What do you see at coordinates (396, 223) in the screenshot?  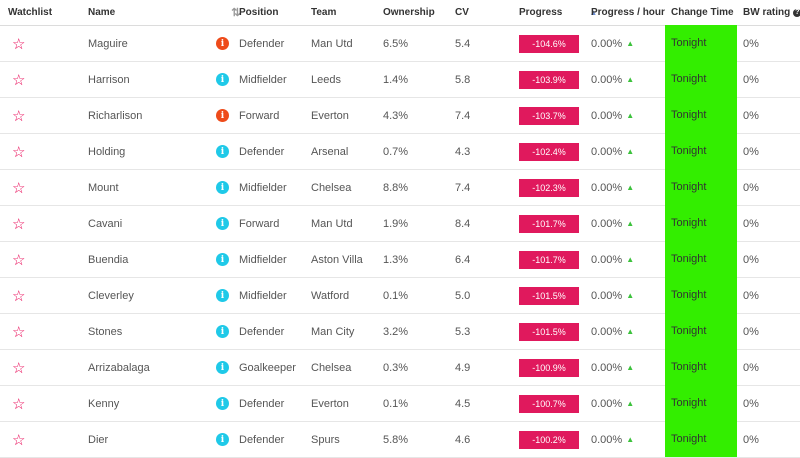 I see `player-ownership: 1.9%` at bounding box center [396, 223].